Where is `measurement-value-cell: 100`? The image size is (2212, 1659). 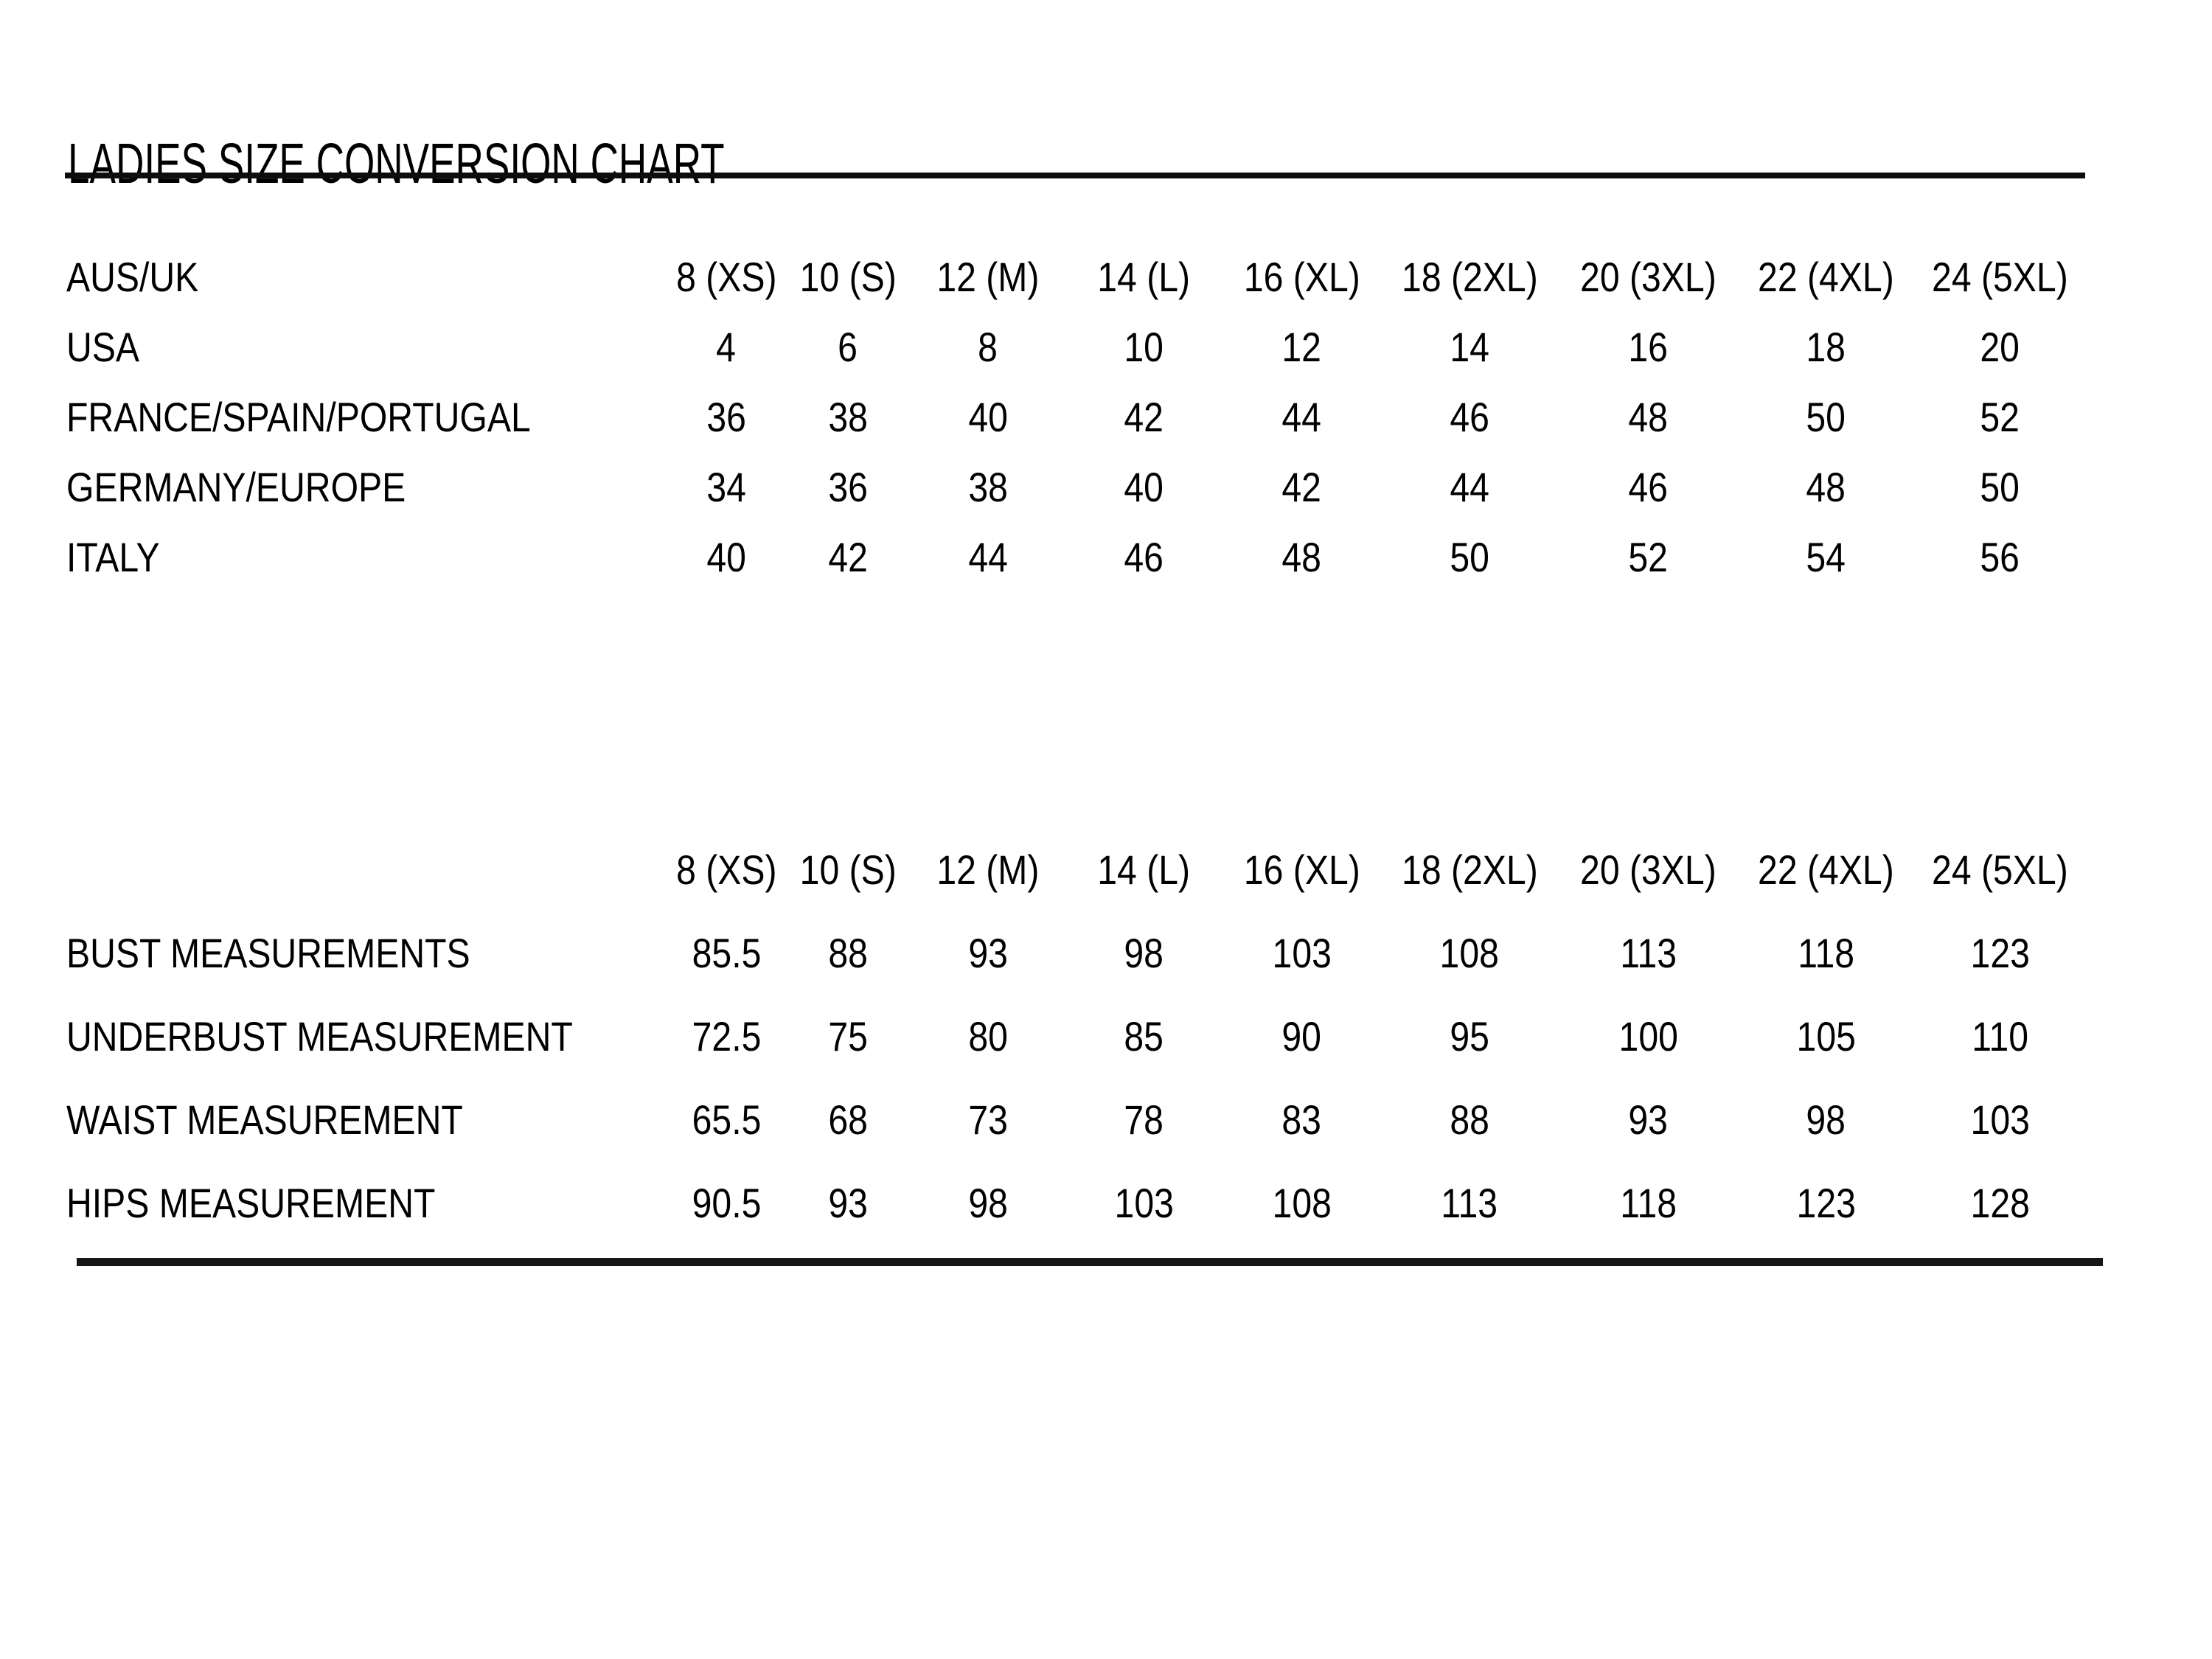 measurement-value-cell: 100 is located at coordinates (1648, 1036).